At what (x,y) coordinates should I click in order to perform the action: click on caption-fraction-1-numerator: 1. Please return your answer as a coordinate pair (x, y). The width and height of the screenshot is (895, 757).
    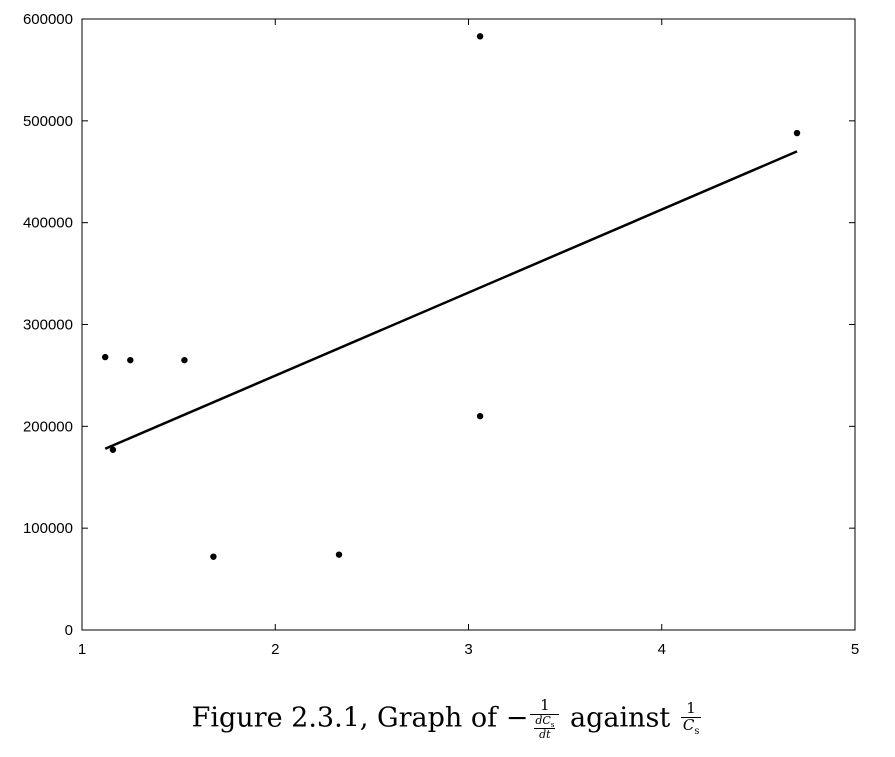
    Looking at the image, I should click on (545, 706).